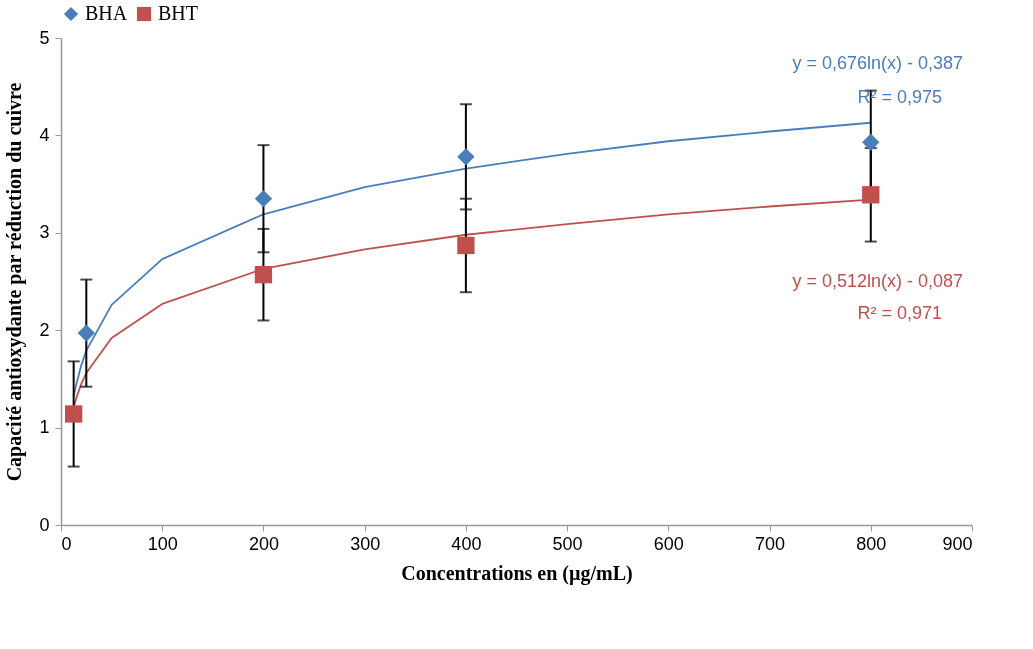 This screenshot has height=649, width=1033. What do you see at coordinates (263, 543) in the screenshot?
I see `x-tick-label: 200` at bounding box center [263, 543].